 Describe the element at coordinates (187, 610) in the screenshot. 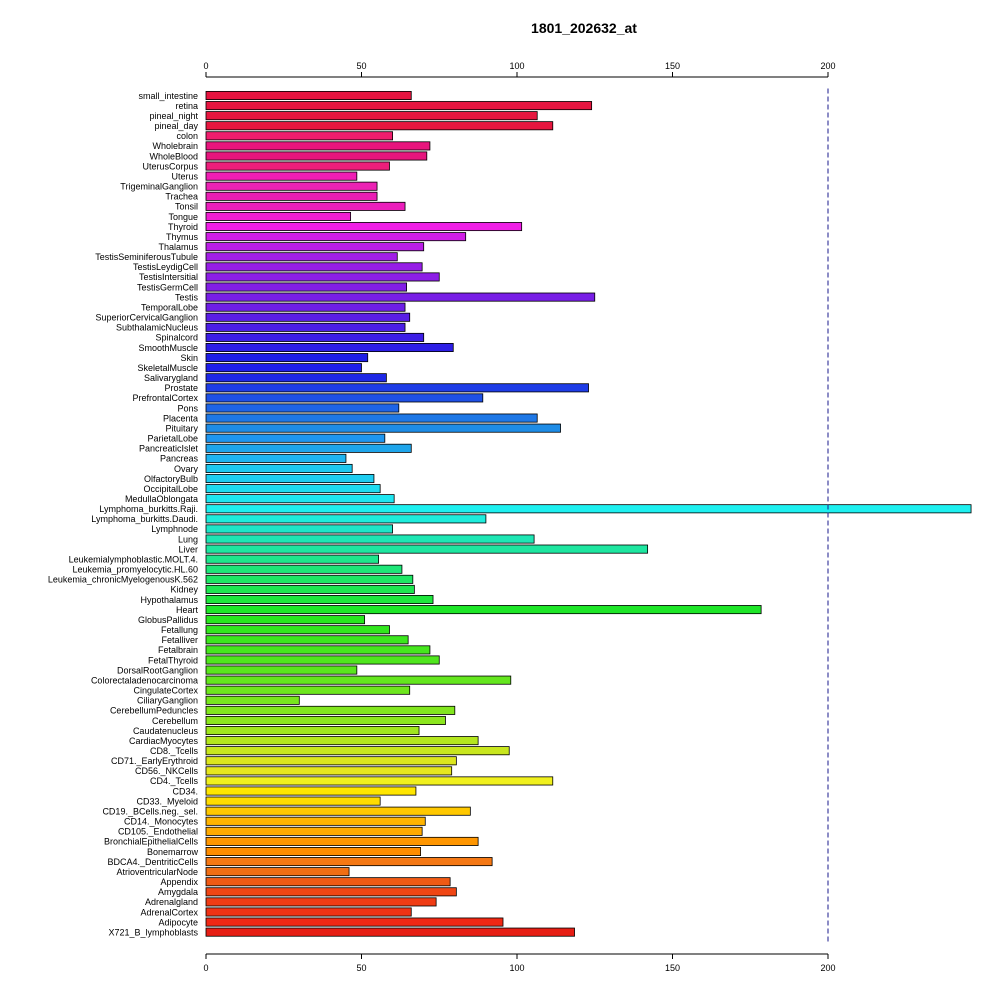

I see `category-label: Heart` at that location.